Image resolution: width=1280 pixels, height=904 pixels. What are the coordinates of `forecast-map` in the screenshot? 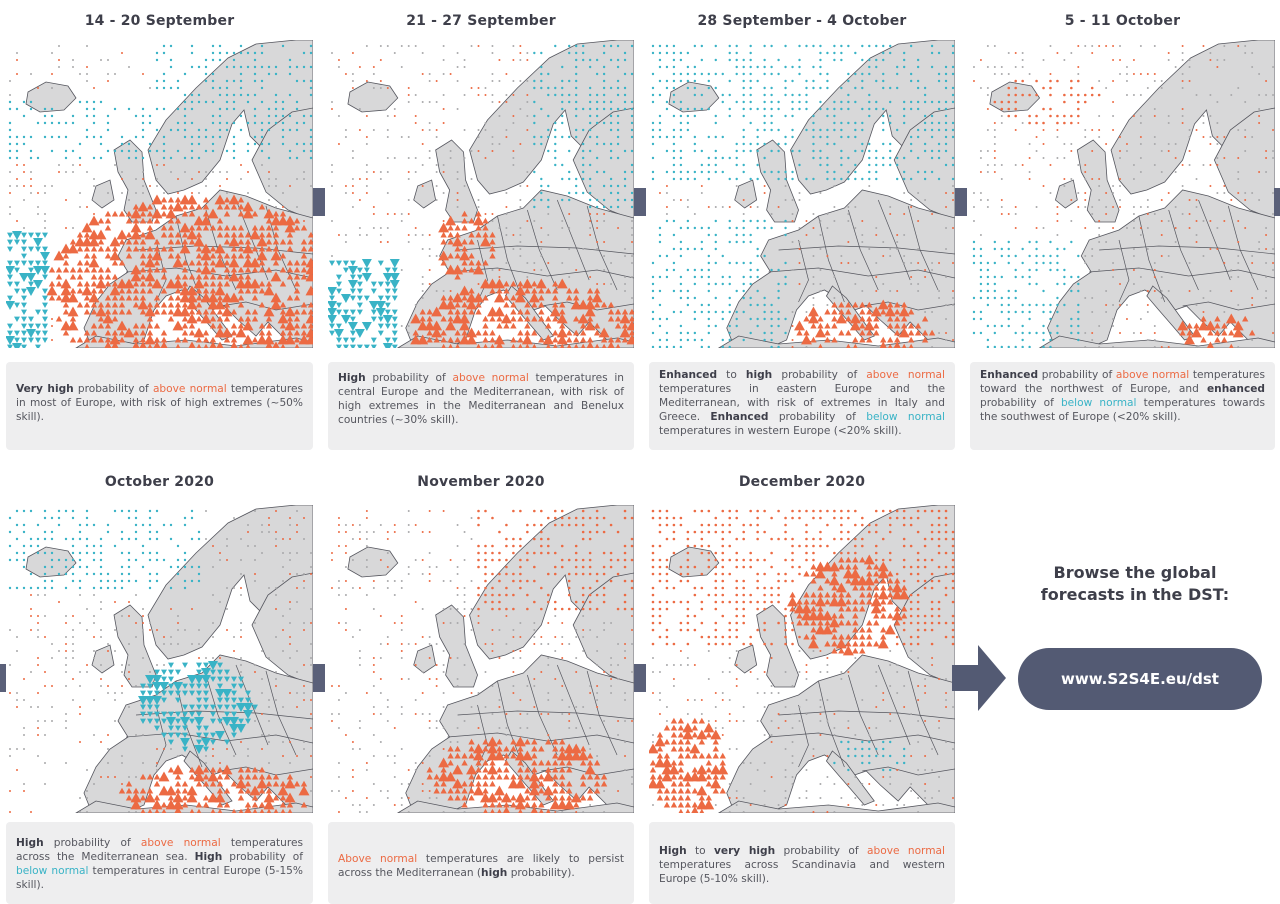 It's located at (159, 194).